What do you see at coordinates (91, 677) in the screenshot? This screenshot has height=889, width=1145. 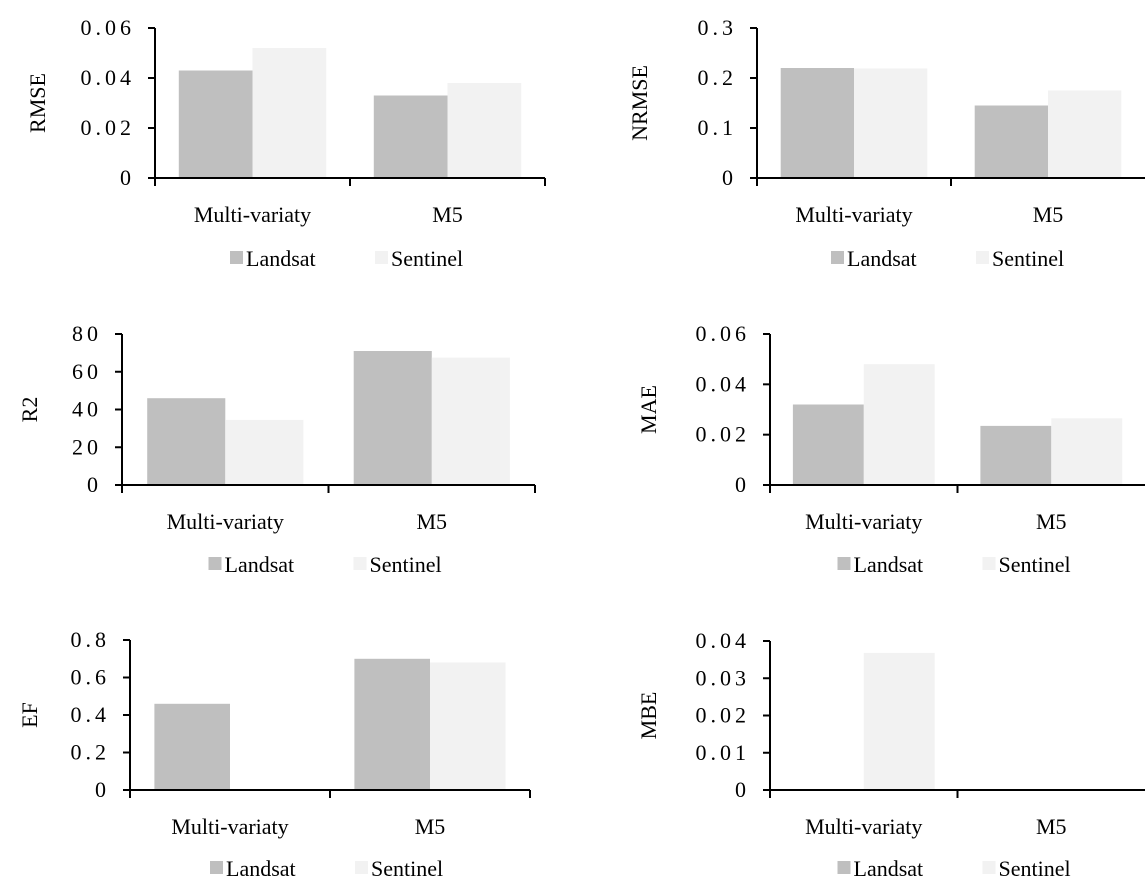 I see `y-tick-label: 0.6` at bounding box center [91, 677].